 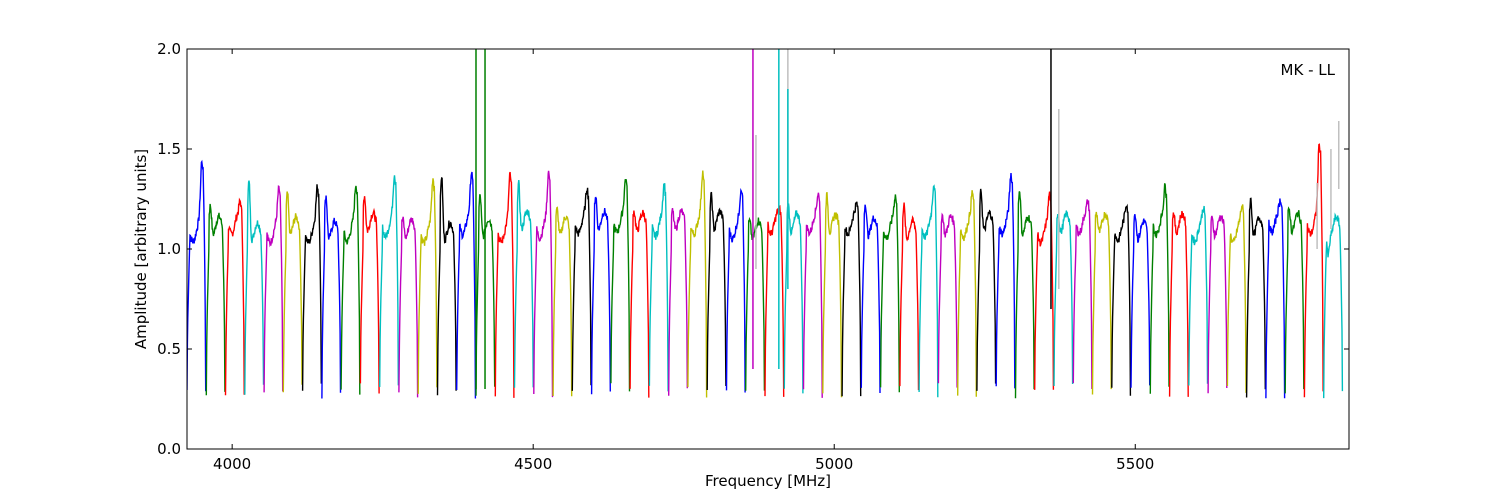 What do you see at coordinates (169, 449) in the screenshot?
I see `y-tick-label: 0.0` at bounding box center [169, 449].